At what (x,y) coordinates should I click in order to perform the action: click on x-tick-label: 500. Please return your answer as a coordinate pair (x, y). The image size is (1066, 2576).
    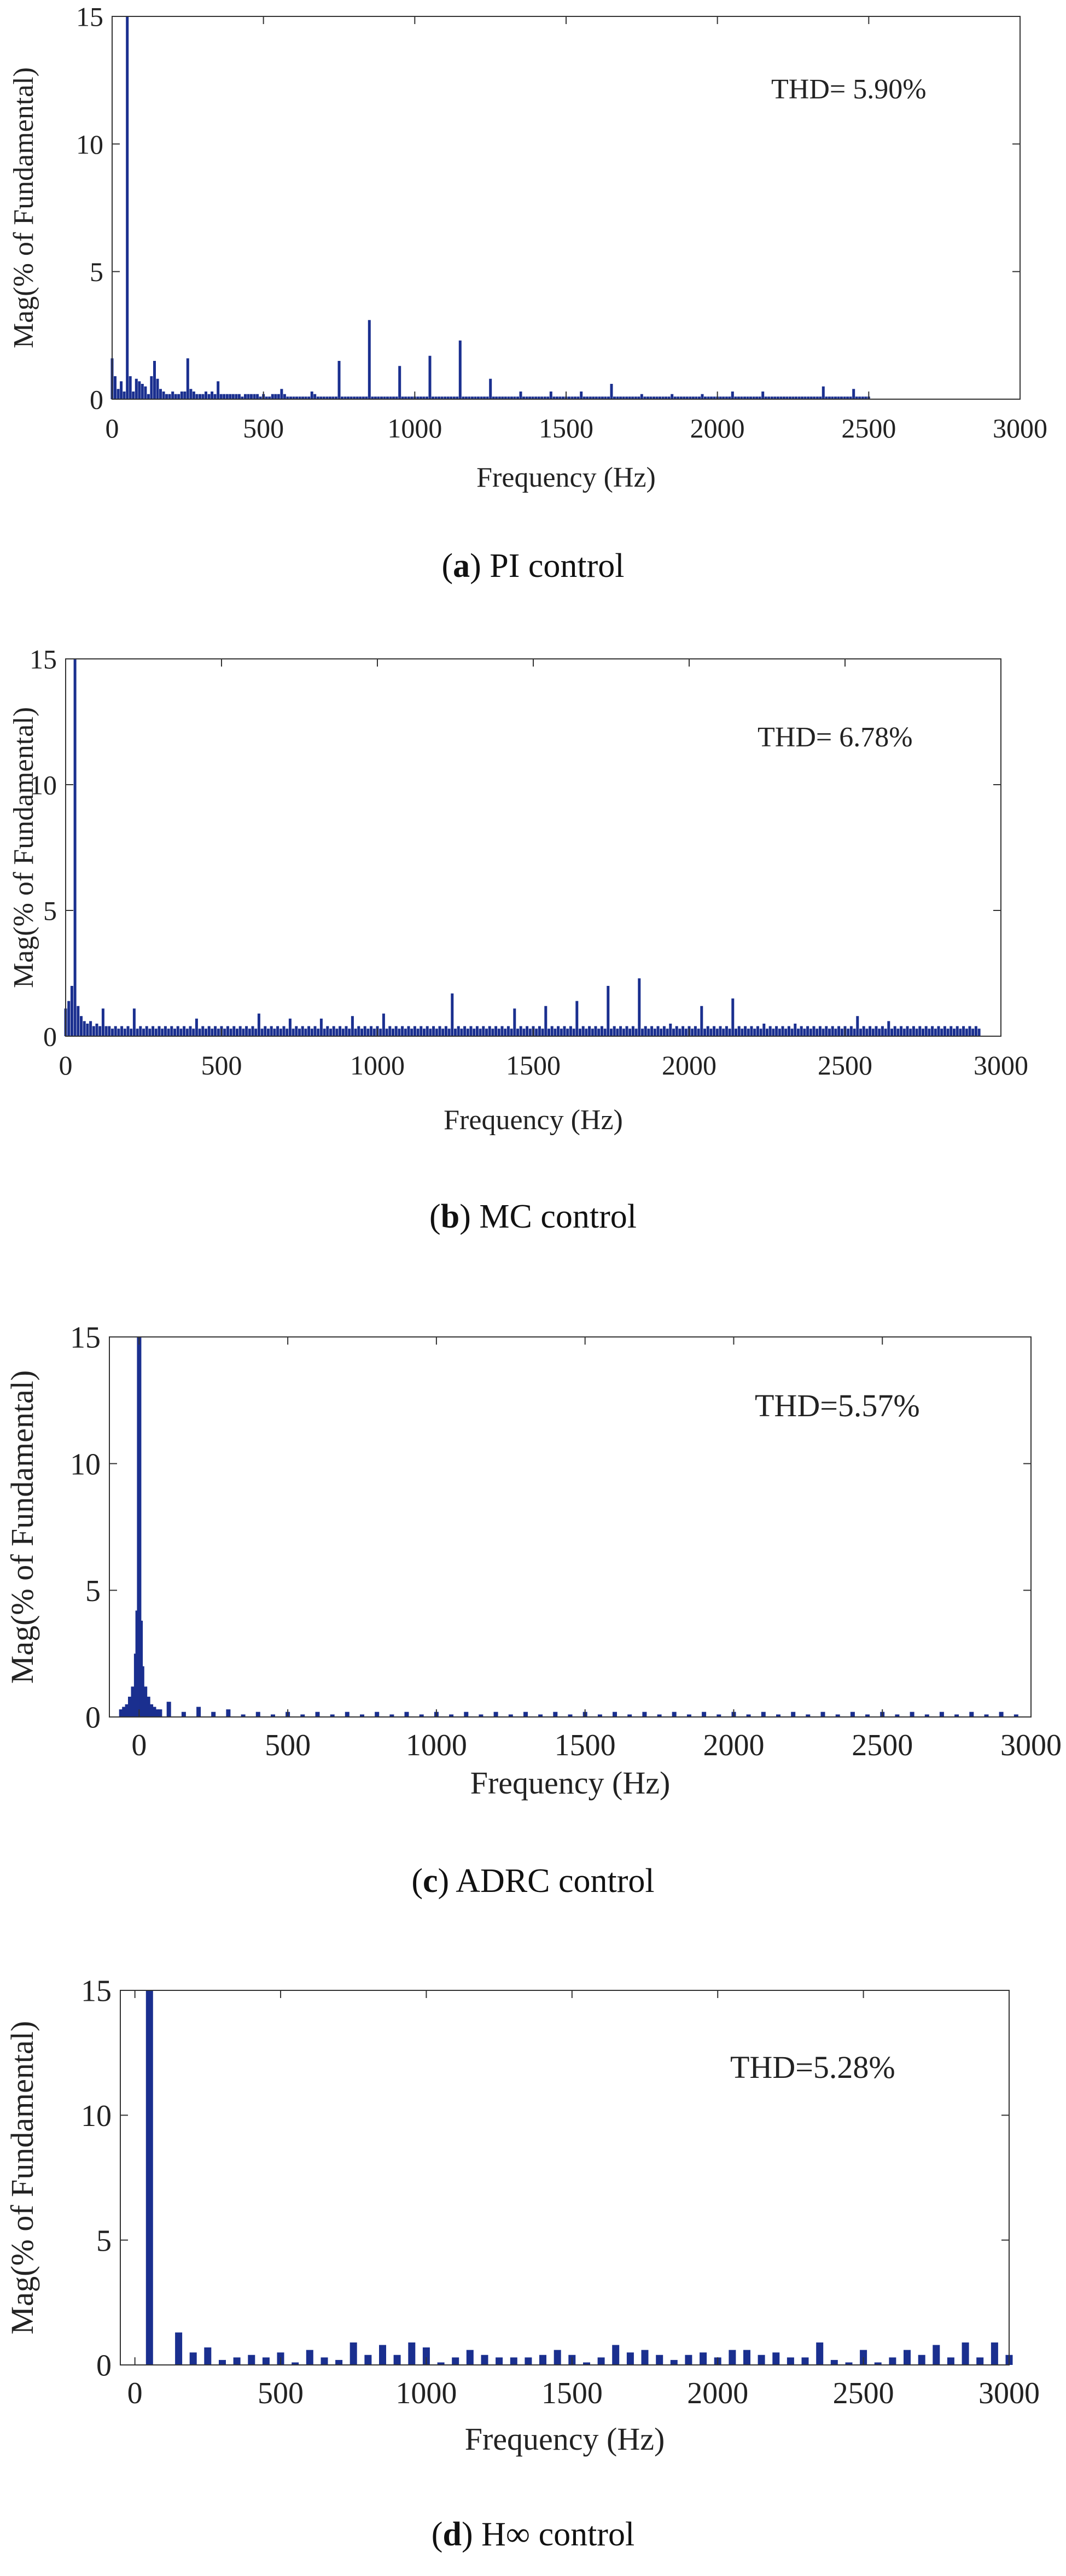
    Looking at the image, I should click on (221, 1065).